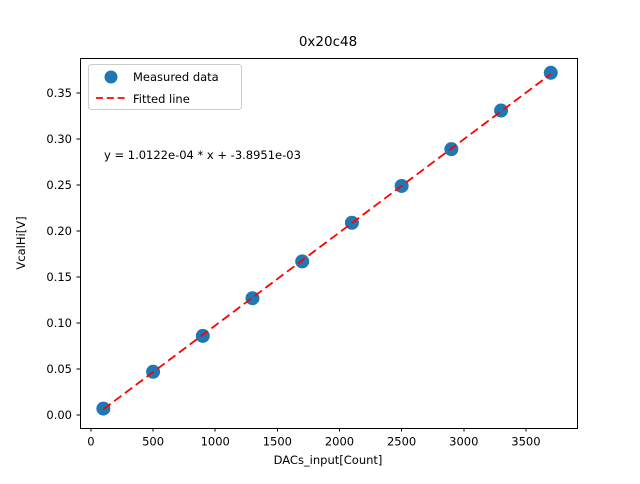 This screenshot has width=640, height=484. I want to click on legend-box, so click(165, 87).